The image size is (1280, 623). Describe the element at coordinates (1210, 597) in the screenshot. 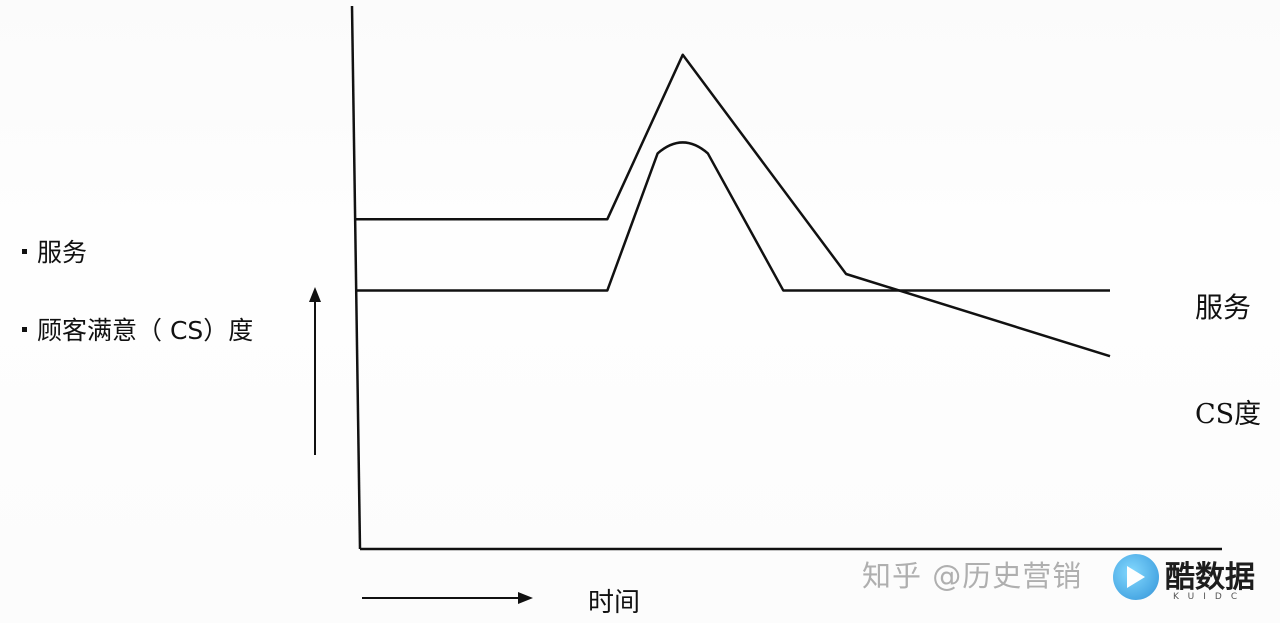

I see `logo-subtext: KUIDC` at that location.